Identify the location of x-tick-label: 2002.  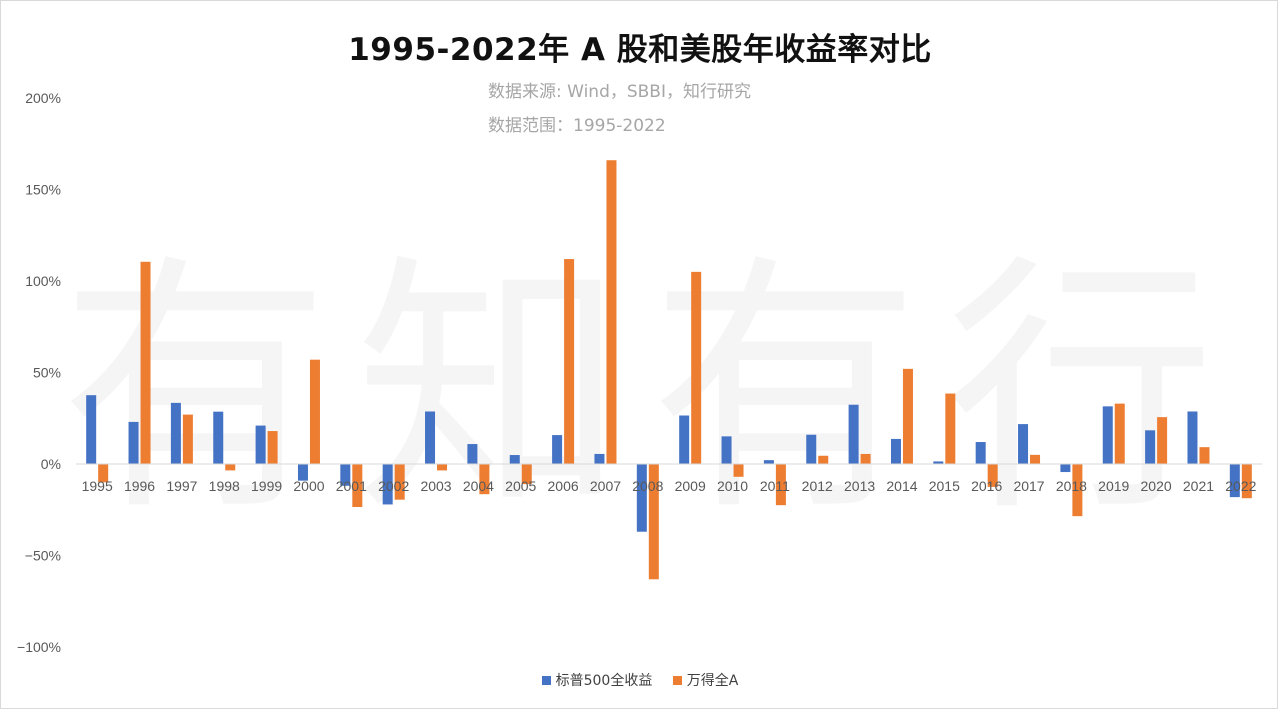
(393, 486).